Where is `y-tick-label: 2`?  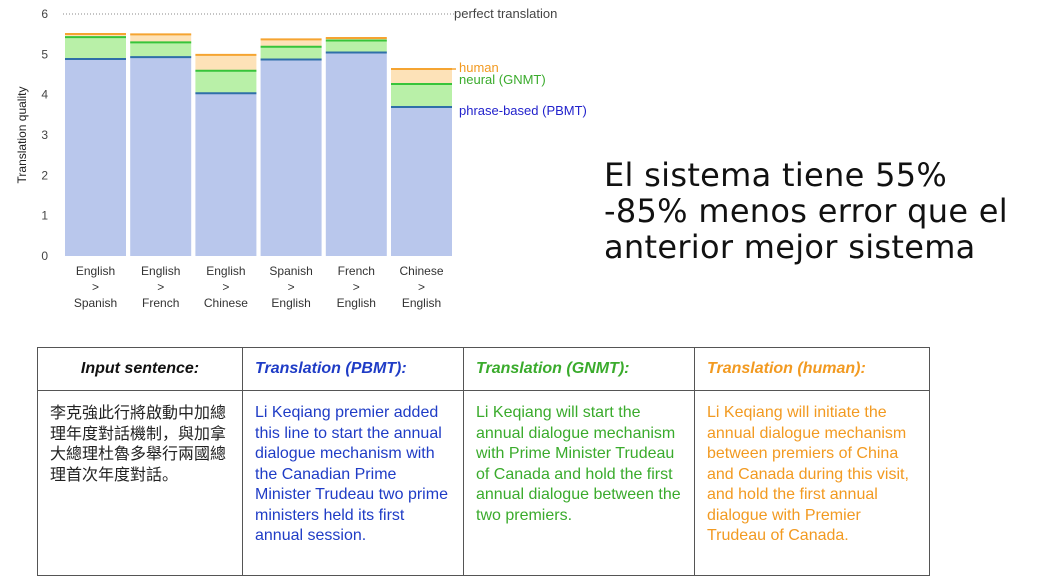
y-tick-label: 2 is located at coordinates (44, 175).